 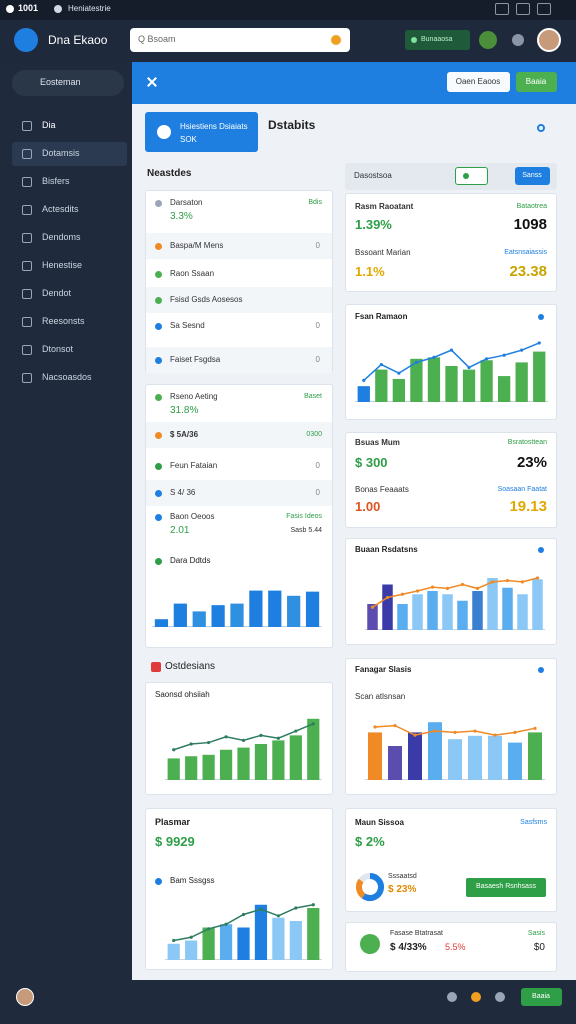 What do you see at coordinates (372, 887) in the screenshot?
I see `donut-slice` at bounding box center [372, 887].